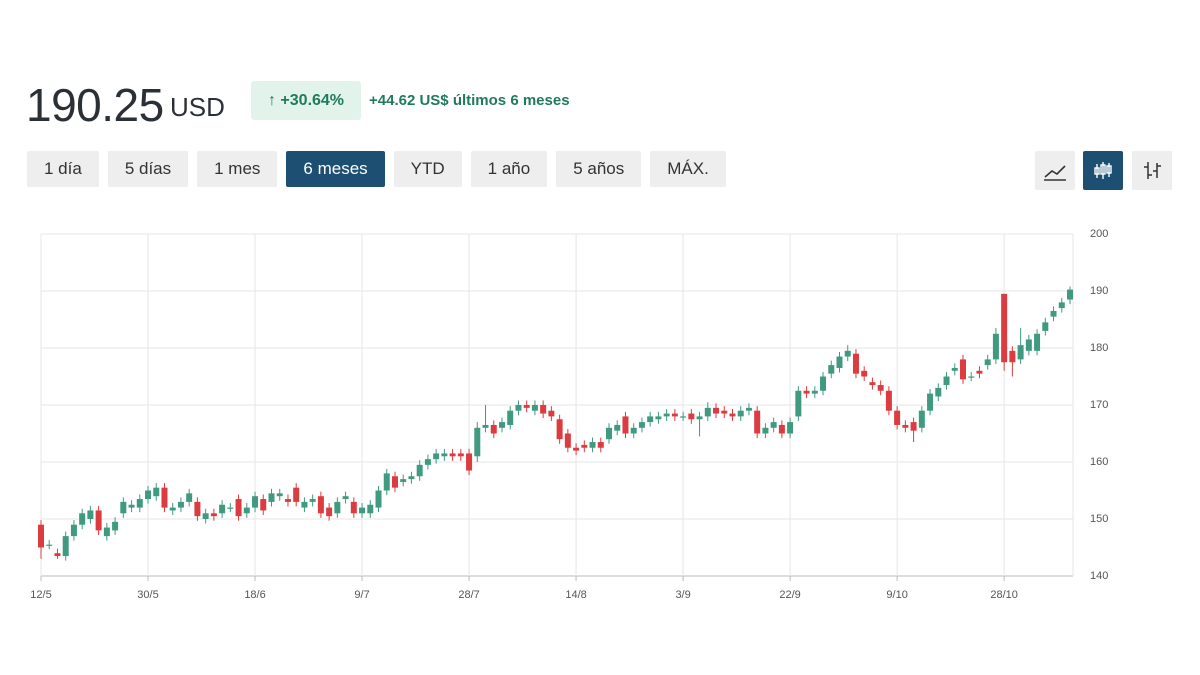  Describe the element at coordinates (312, 100) in the screenshot. I see `change-pct: +30.64%` at that location.